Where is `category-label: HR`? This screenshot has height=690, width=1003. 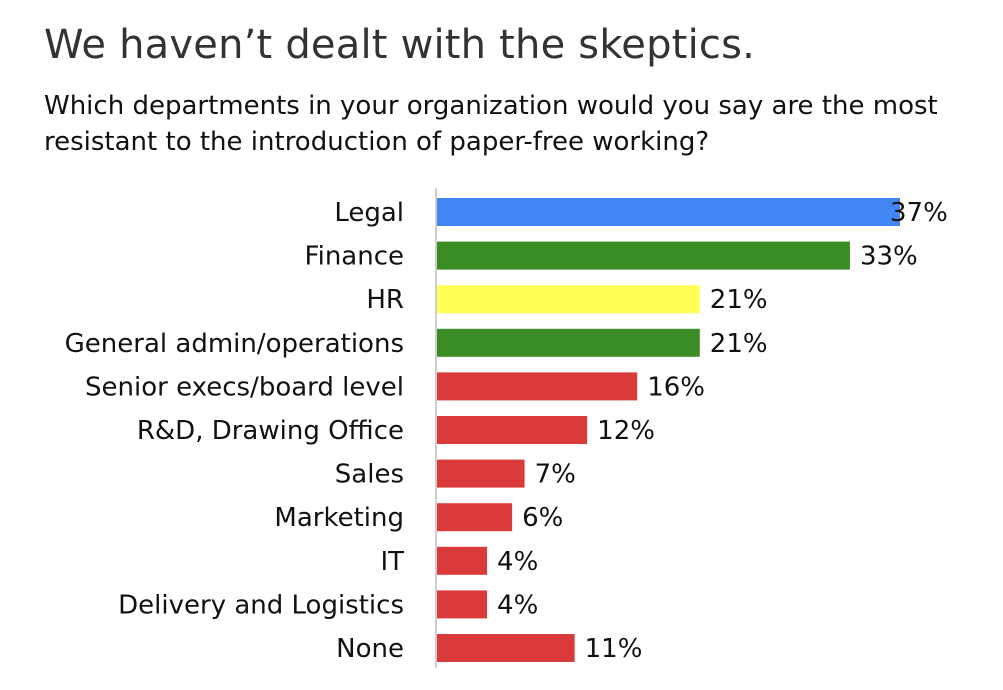
category-label: HR is located at coordinates (385, 300).